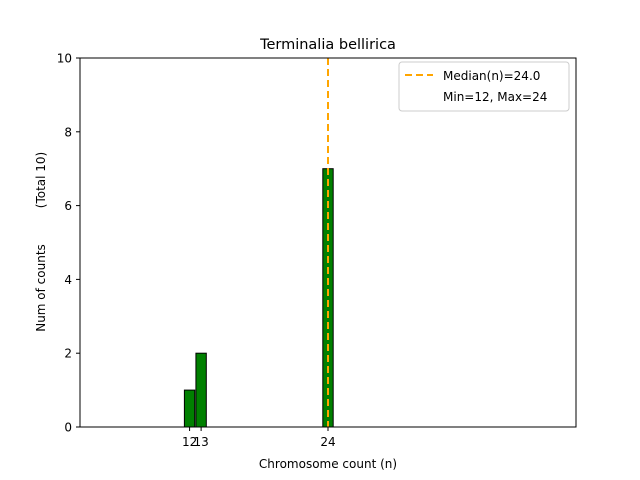 The height and width of the screenshot is (480, 640). What do you see at coordinates (68, 428) in the screenshot?
I see `y-tick-label-0: 0` at bounding box center [68, 428].